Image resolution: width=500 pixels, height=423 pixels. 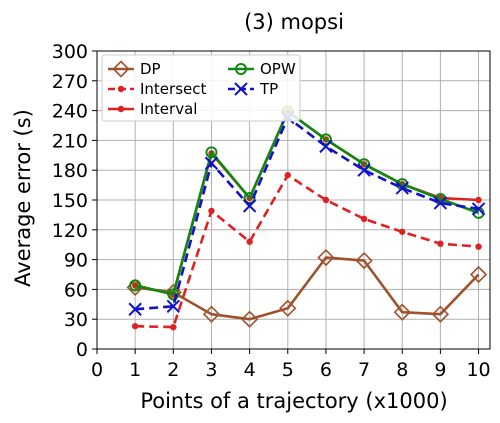 What do you see at coordinates (326, 370) in the screenshot?
I see `x-tick-label-6: 6` at bounding box center [326, 370].